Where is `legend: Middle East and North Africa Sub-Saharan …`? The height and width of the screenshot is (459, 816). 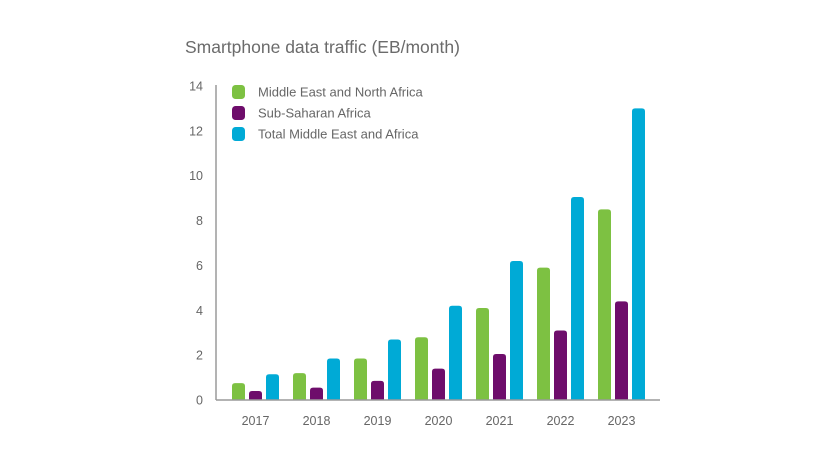 legend: Middle East and North Africa Sub-Saharan … is located at coordinates (328, 113).